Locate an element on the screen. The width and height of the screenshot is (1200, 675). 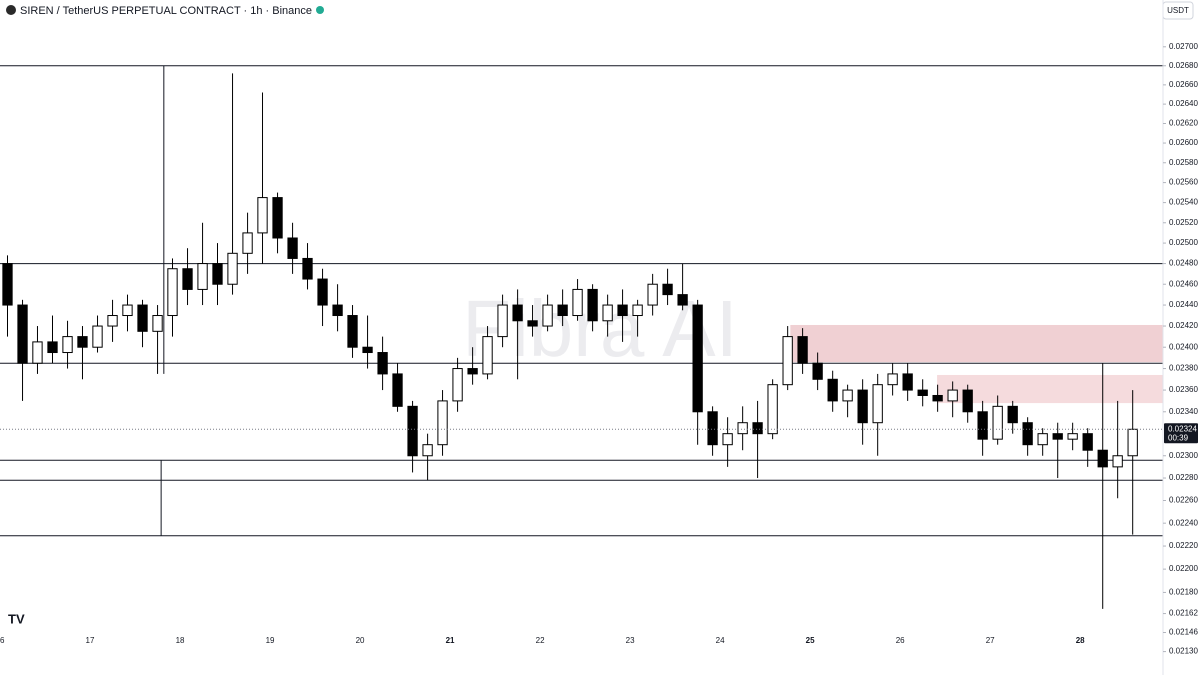
y-tick-label: 0.02220 is located at coordinates (1183, 545).